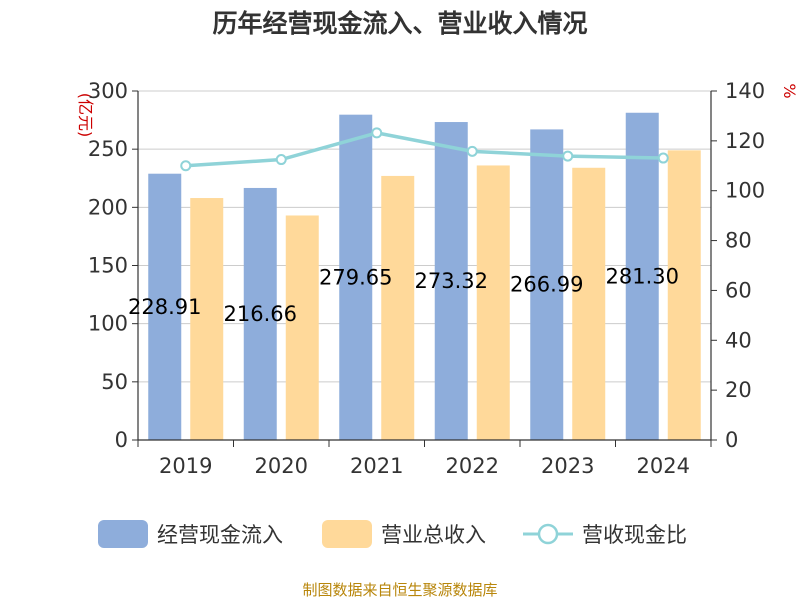 The image size is (800, 600). Describe the element at coordinates (399, 590) in the screenshot. I see `source-note: 制图数据来自恒生聚源数据库` at that location.